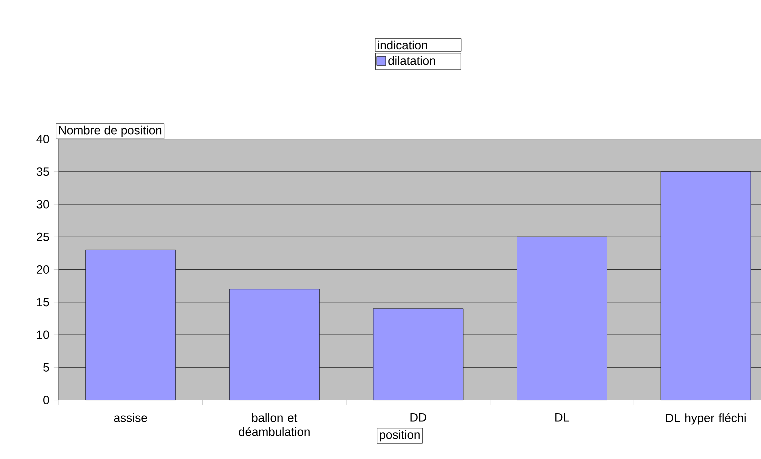 Image resolution: width=761 pixels, height=459 pixels. What do you see at coordinates (110, 132) in the screenshot?
I see `y-axis-title: Nombre de position` at bounding box center [110, 132].